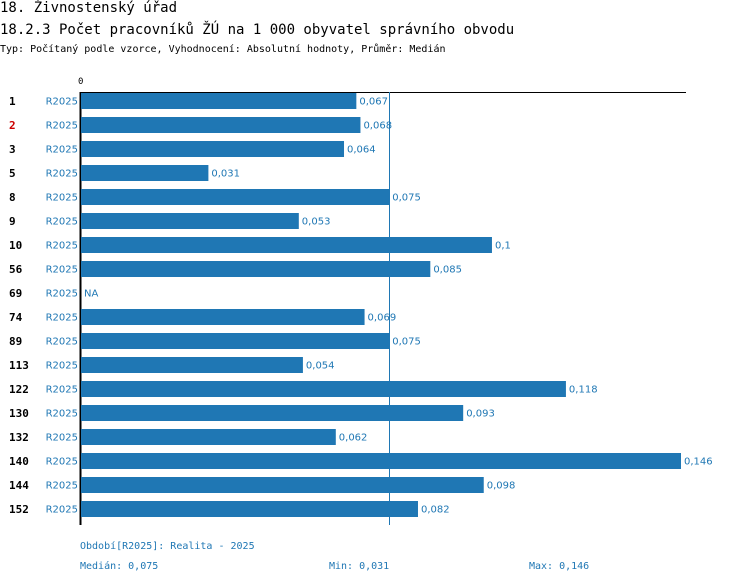  Describe the element at coordinates (583, 390) in the screenshot. I see `data-label: 0,118` at that location.